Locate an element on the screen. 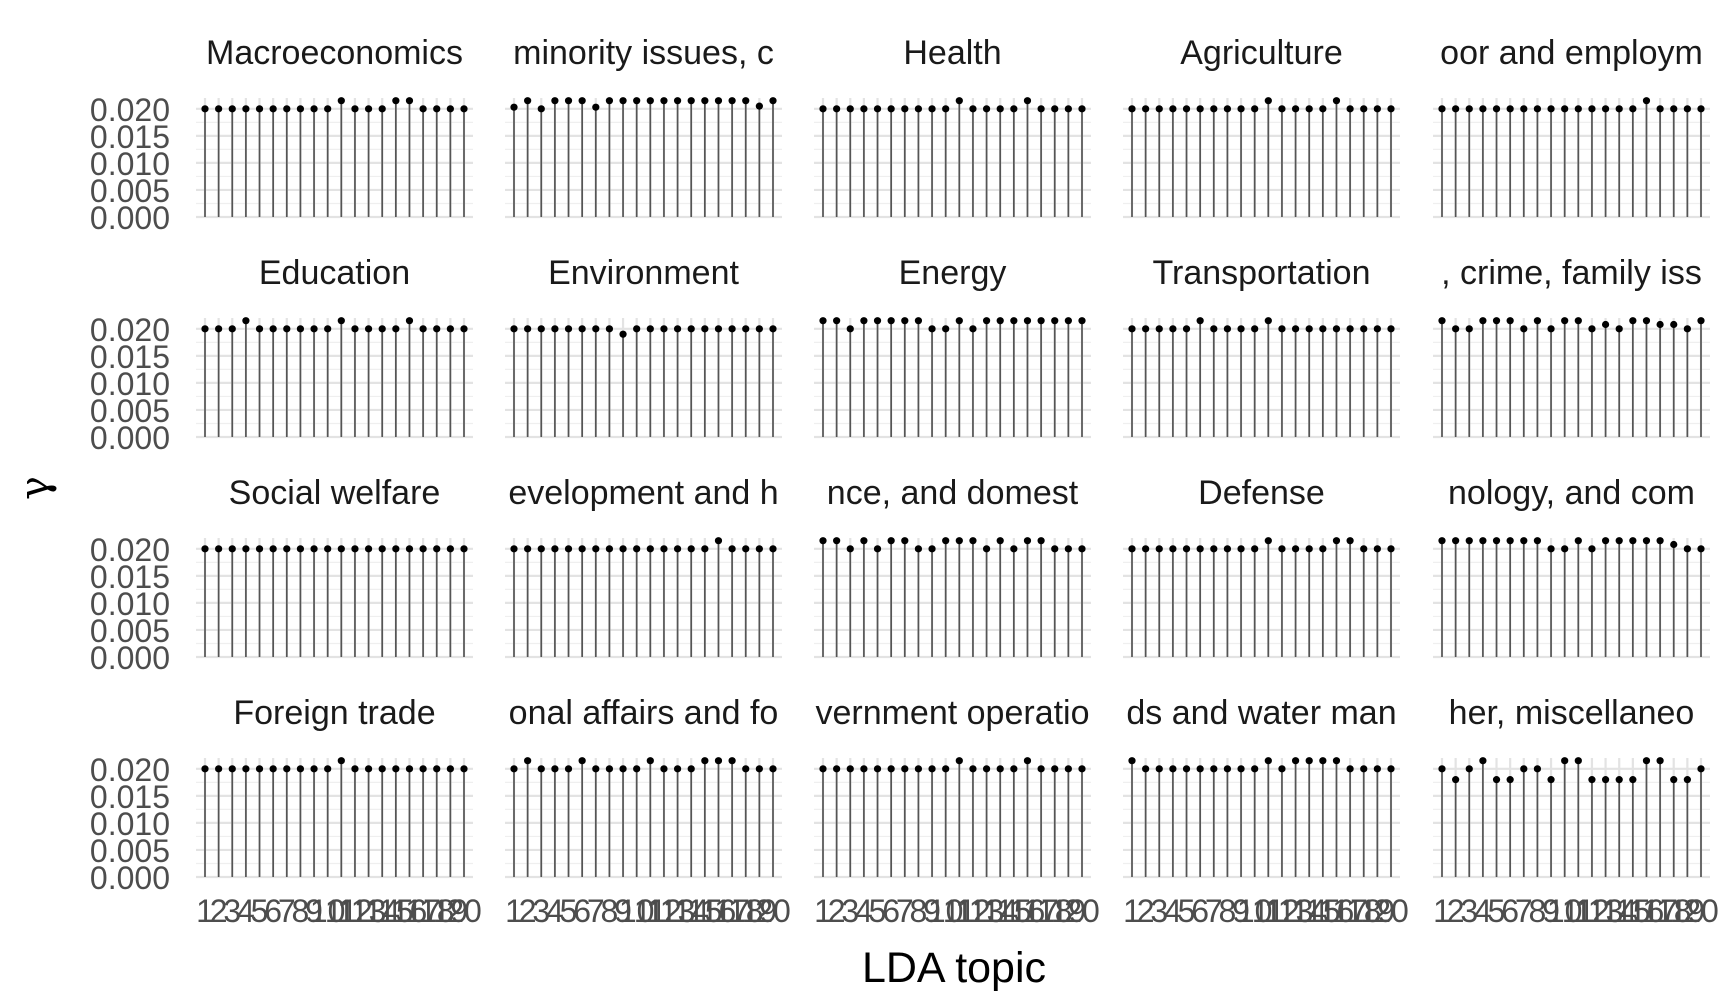  x-tick-label: 7 is located at coordinates (596, 911).